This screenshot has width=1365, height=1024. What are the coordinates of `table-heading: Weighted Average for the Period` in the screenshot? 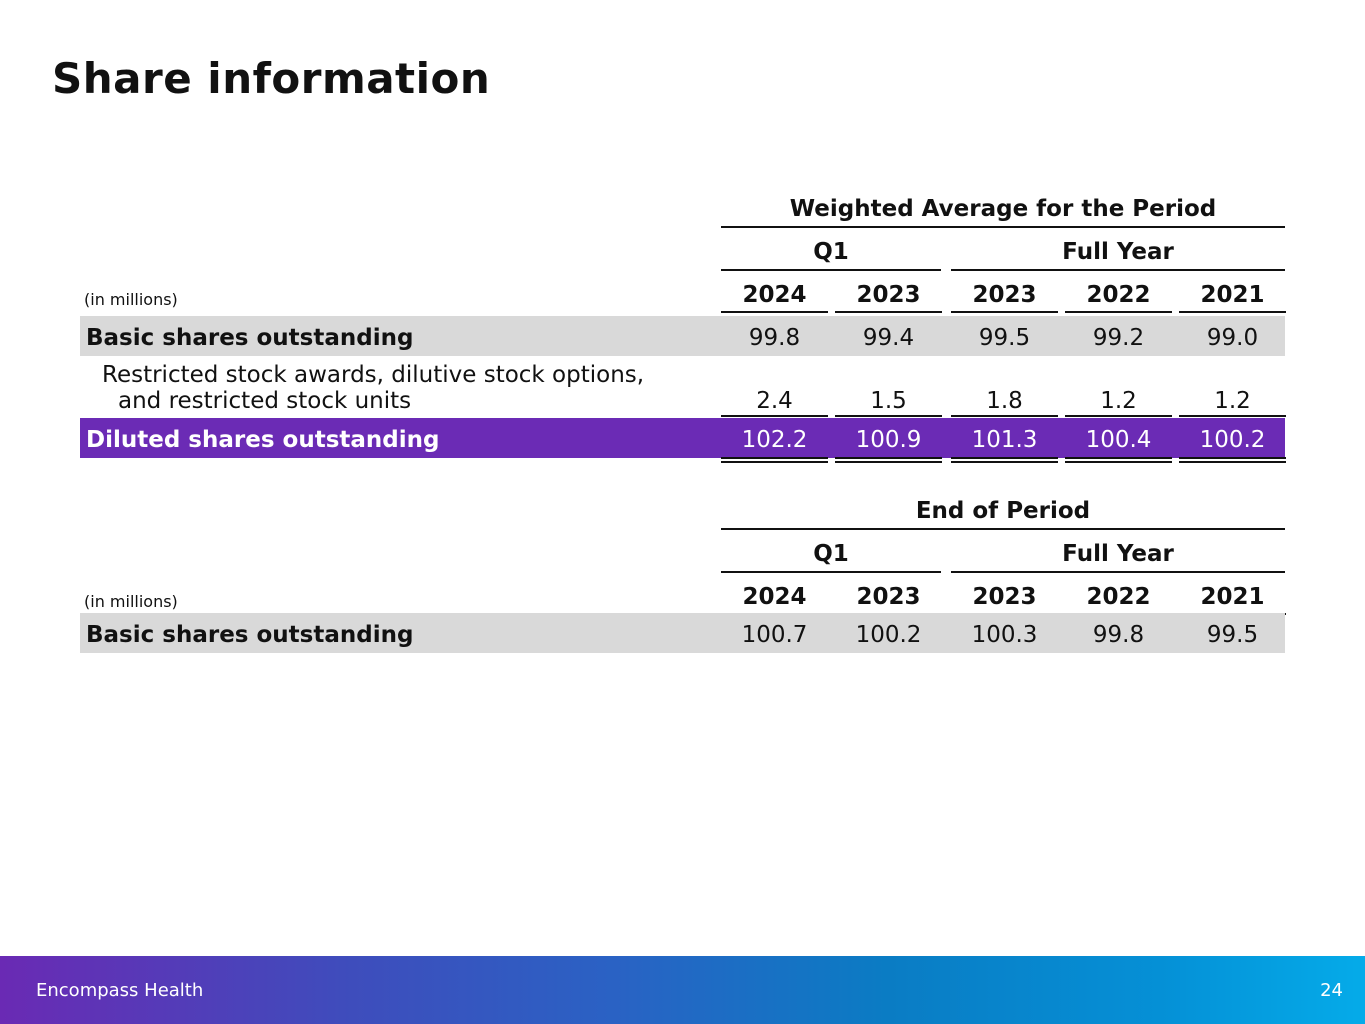 It's located at (1003, 209).